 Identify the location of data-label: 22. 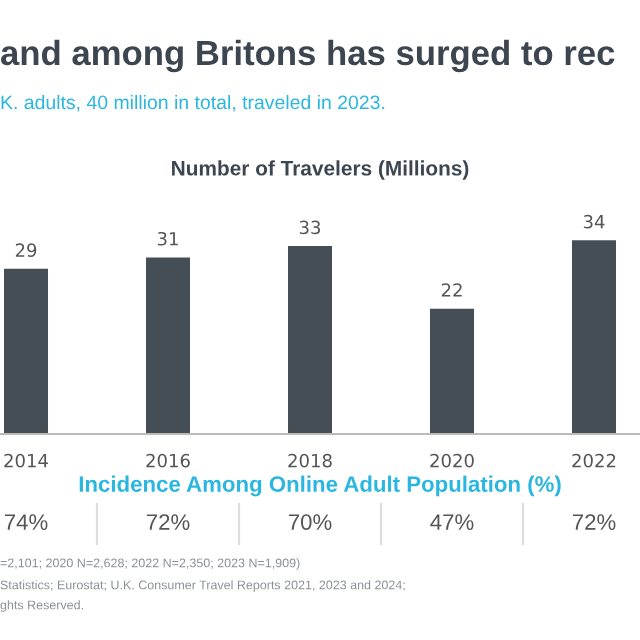
(451, 290).